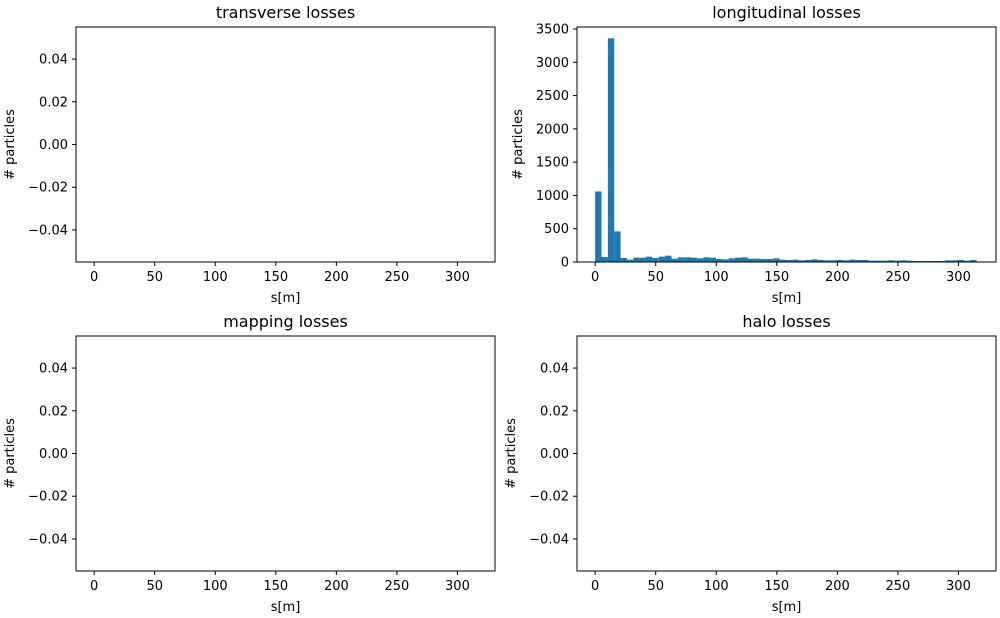  I want to click on panel-title: halo losses, so click(786, 321).